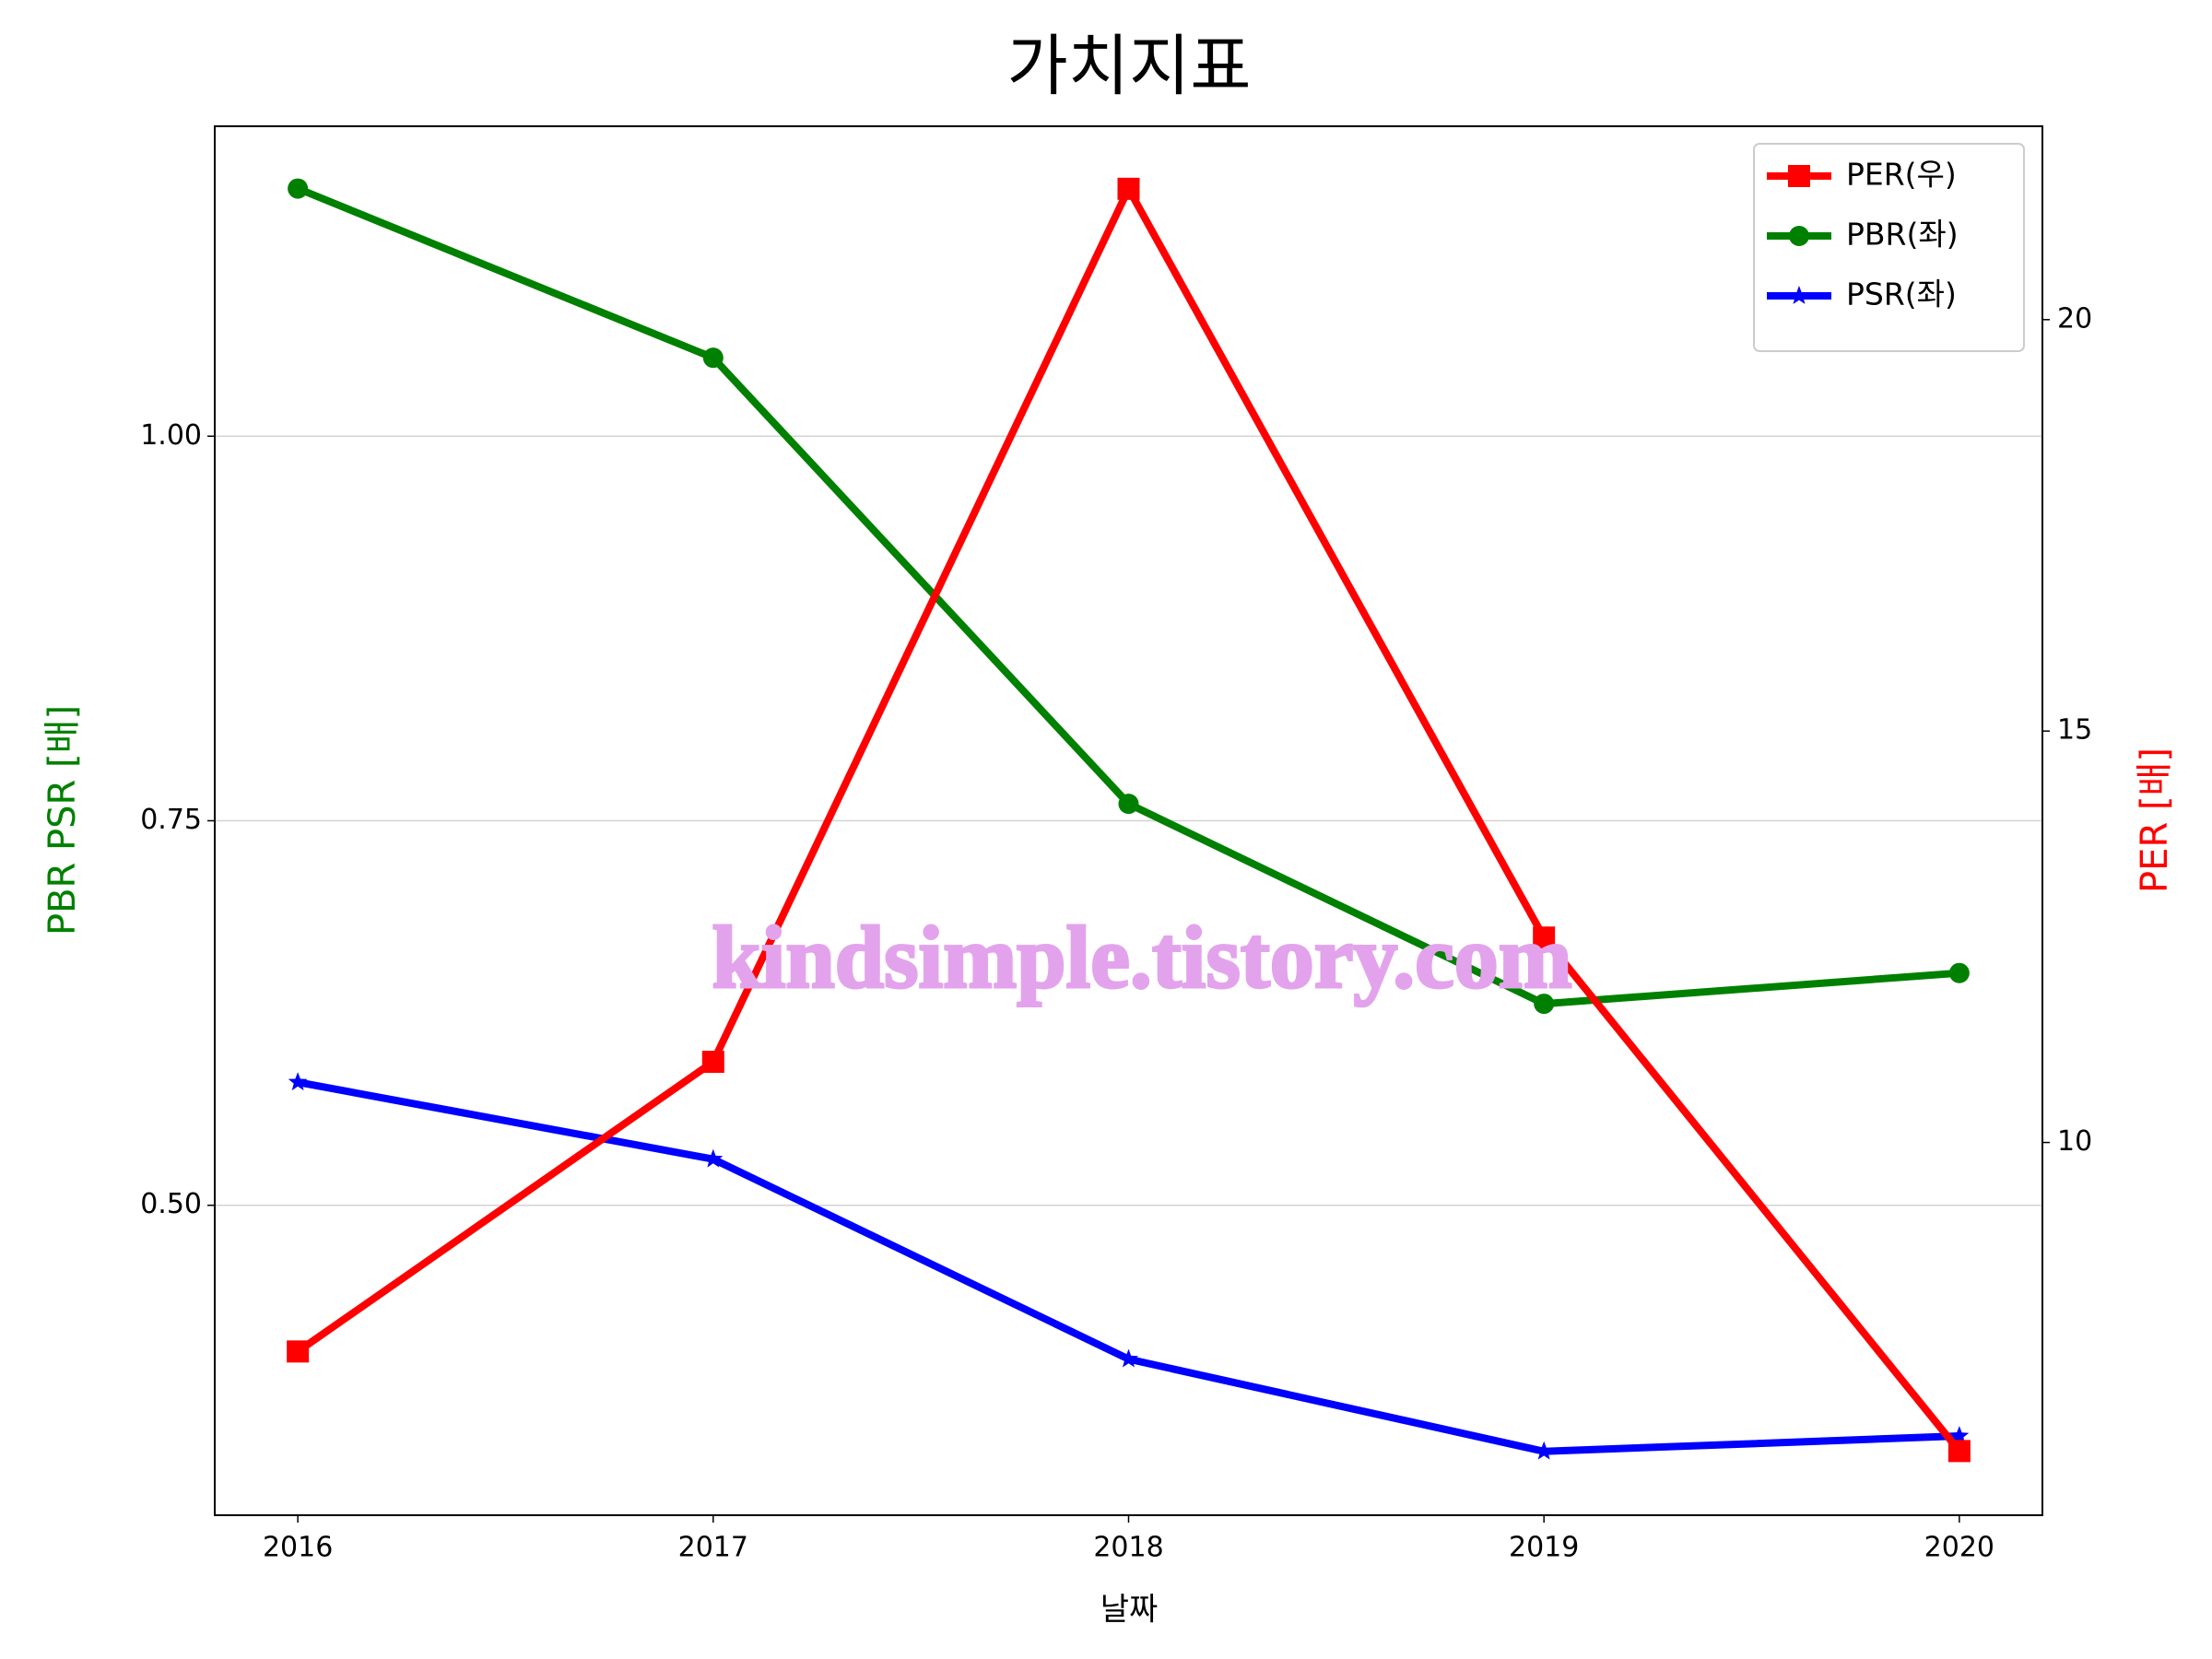  I want to click on x-tick-label: 2020, so click(1959, 1548).